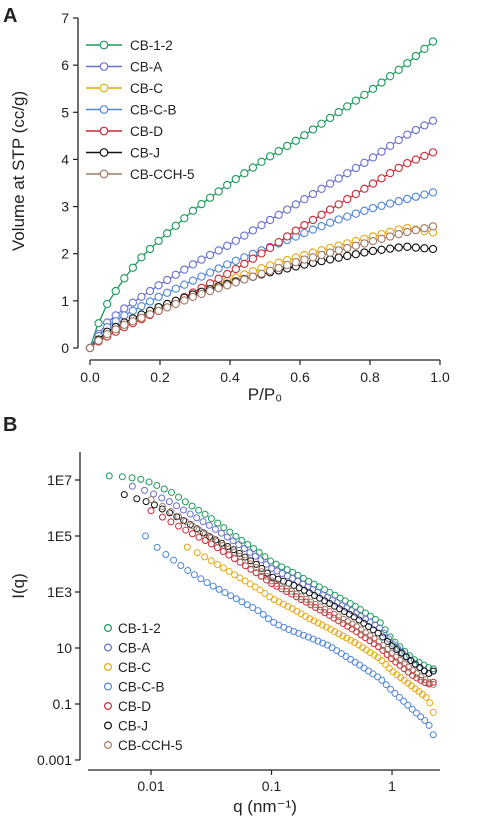 Image resolution: width=484 pixels, height=823 pixels. Describe the element at coordinates (146, 131) in the screenshot. I see `legend-entry-label: CB-D` at that location.